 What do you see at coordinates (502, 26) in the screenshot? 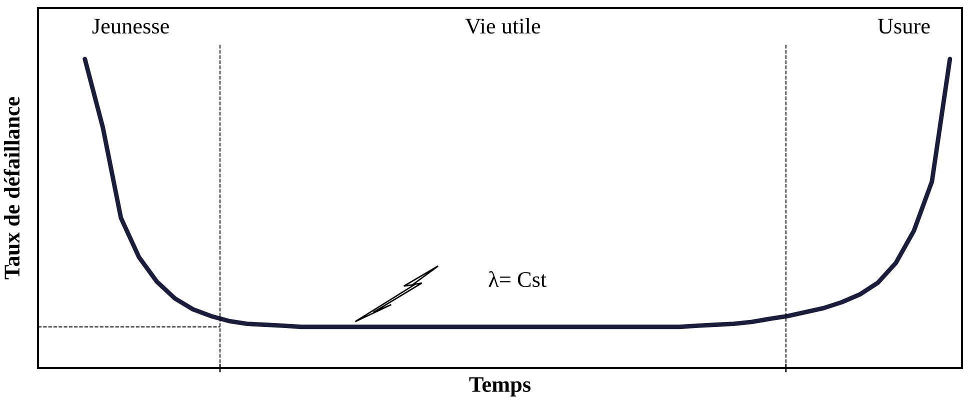
I see `text: Vie utile` at bounding box center [502, 26].